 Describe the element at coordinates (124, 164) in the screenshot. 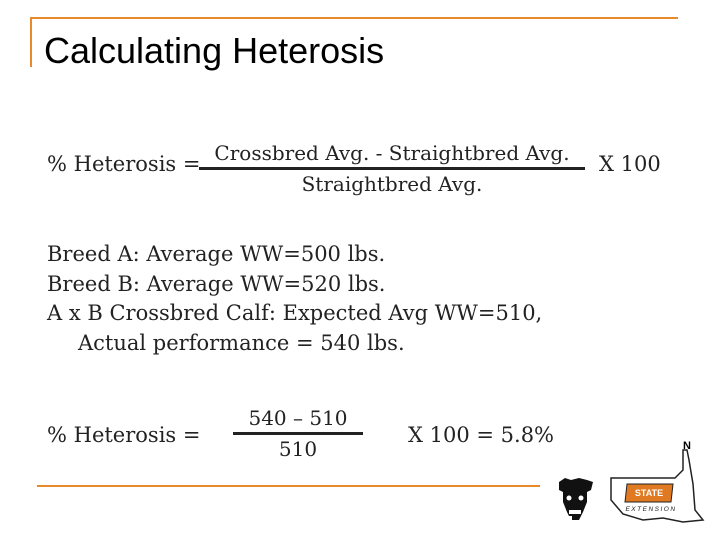

I see `formula-lhs: % Heterosis =` at that location.